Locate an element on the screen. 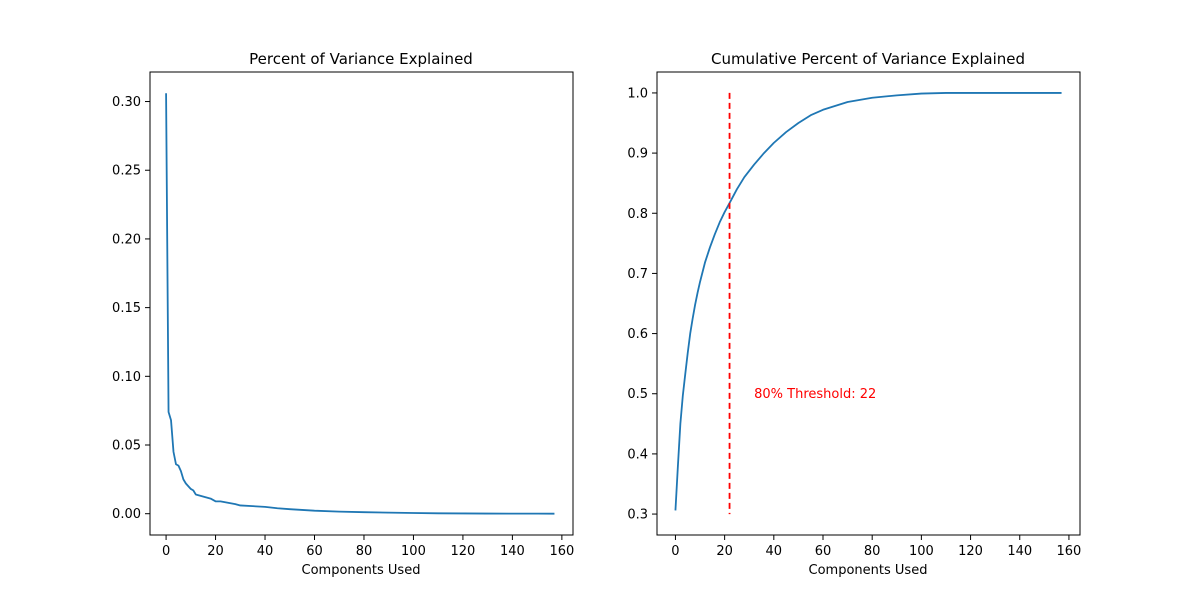 This screenshot has height=600, width=1200. y-tick-label: 1.0 is located at coordinates (637, 93).